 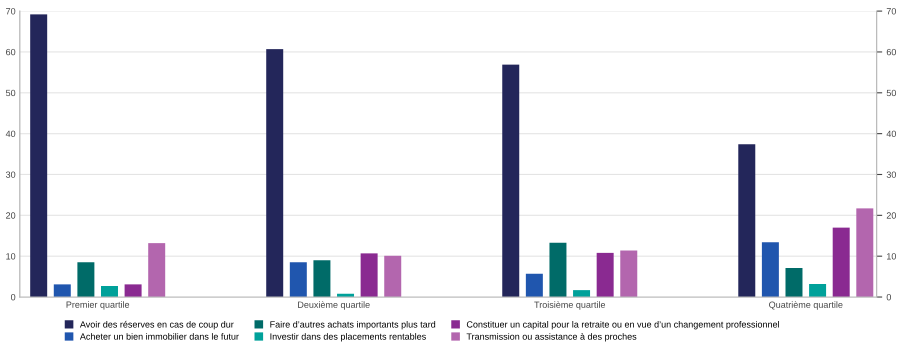 What do you see at coordinates (159, 336) in the screenshot?
I see `legend-label: Acheter un bien immobilier dans le futur` at bounding box center [159, 336].